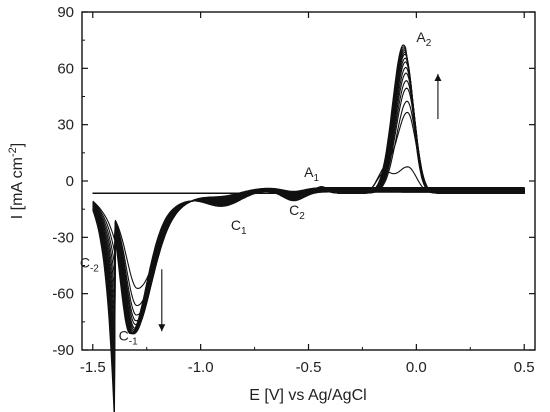 The height and width of the screenshot is (412, 550). Describe the element at coordinates (239, 227) in the screenshot. I see `peak-label-c1: C1` at that location.